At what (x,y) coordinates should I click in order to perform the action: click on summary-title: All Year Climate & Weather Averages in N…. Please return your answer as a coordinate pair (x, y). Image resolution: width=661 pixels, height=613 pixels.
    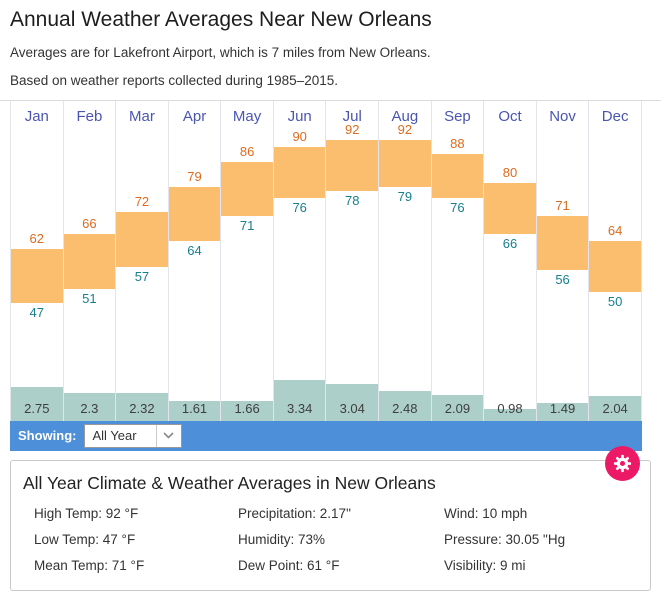
    Looking at the image, I should click on (229, 483).